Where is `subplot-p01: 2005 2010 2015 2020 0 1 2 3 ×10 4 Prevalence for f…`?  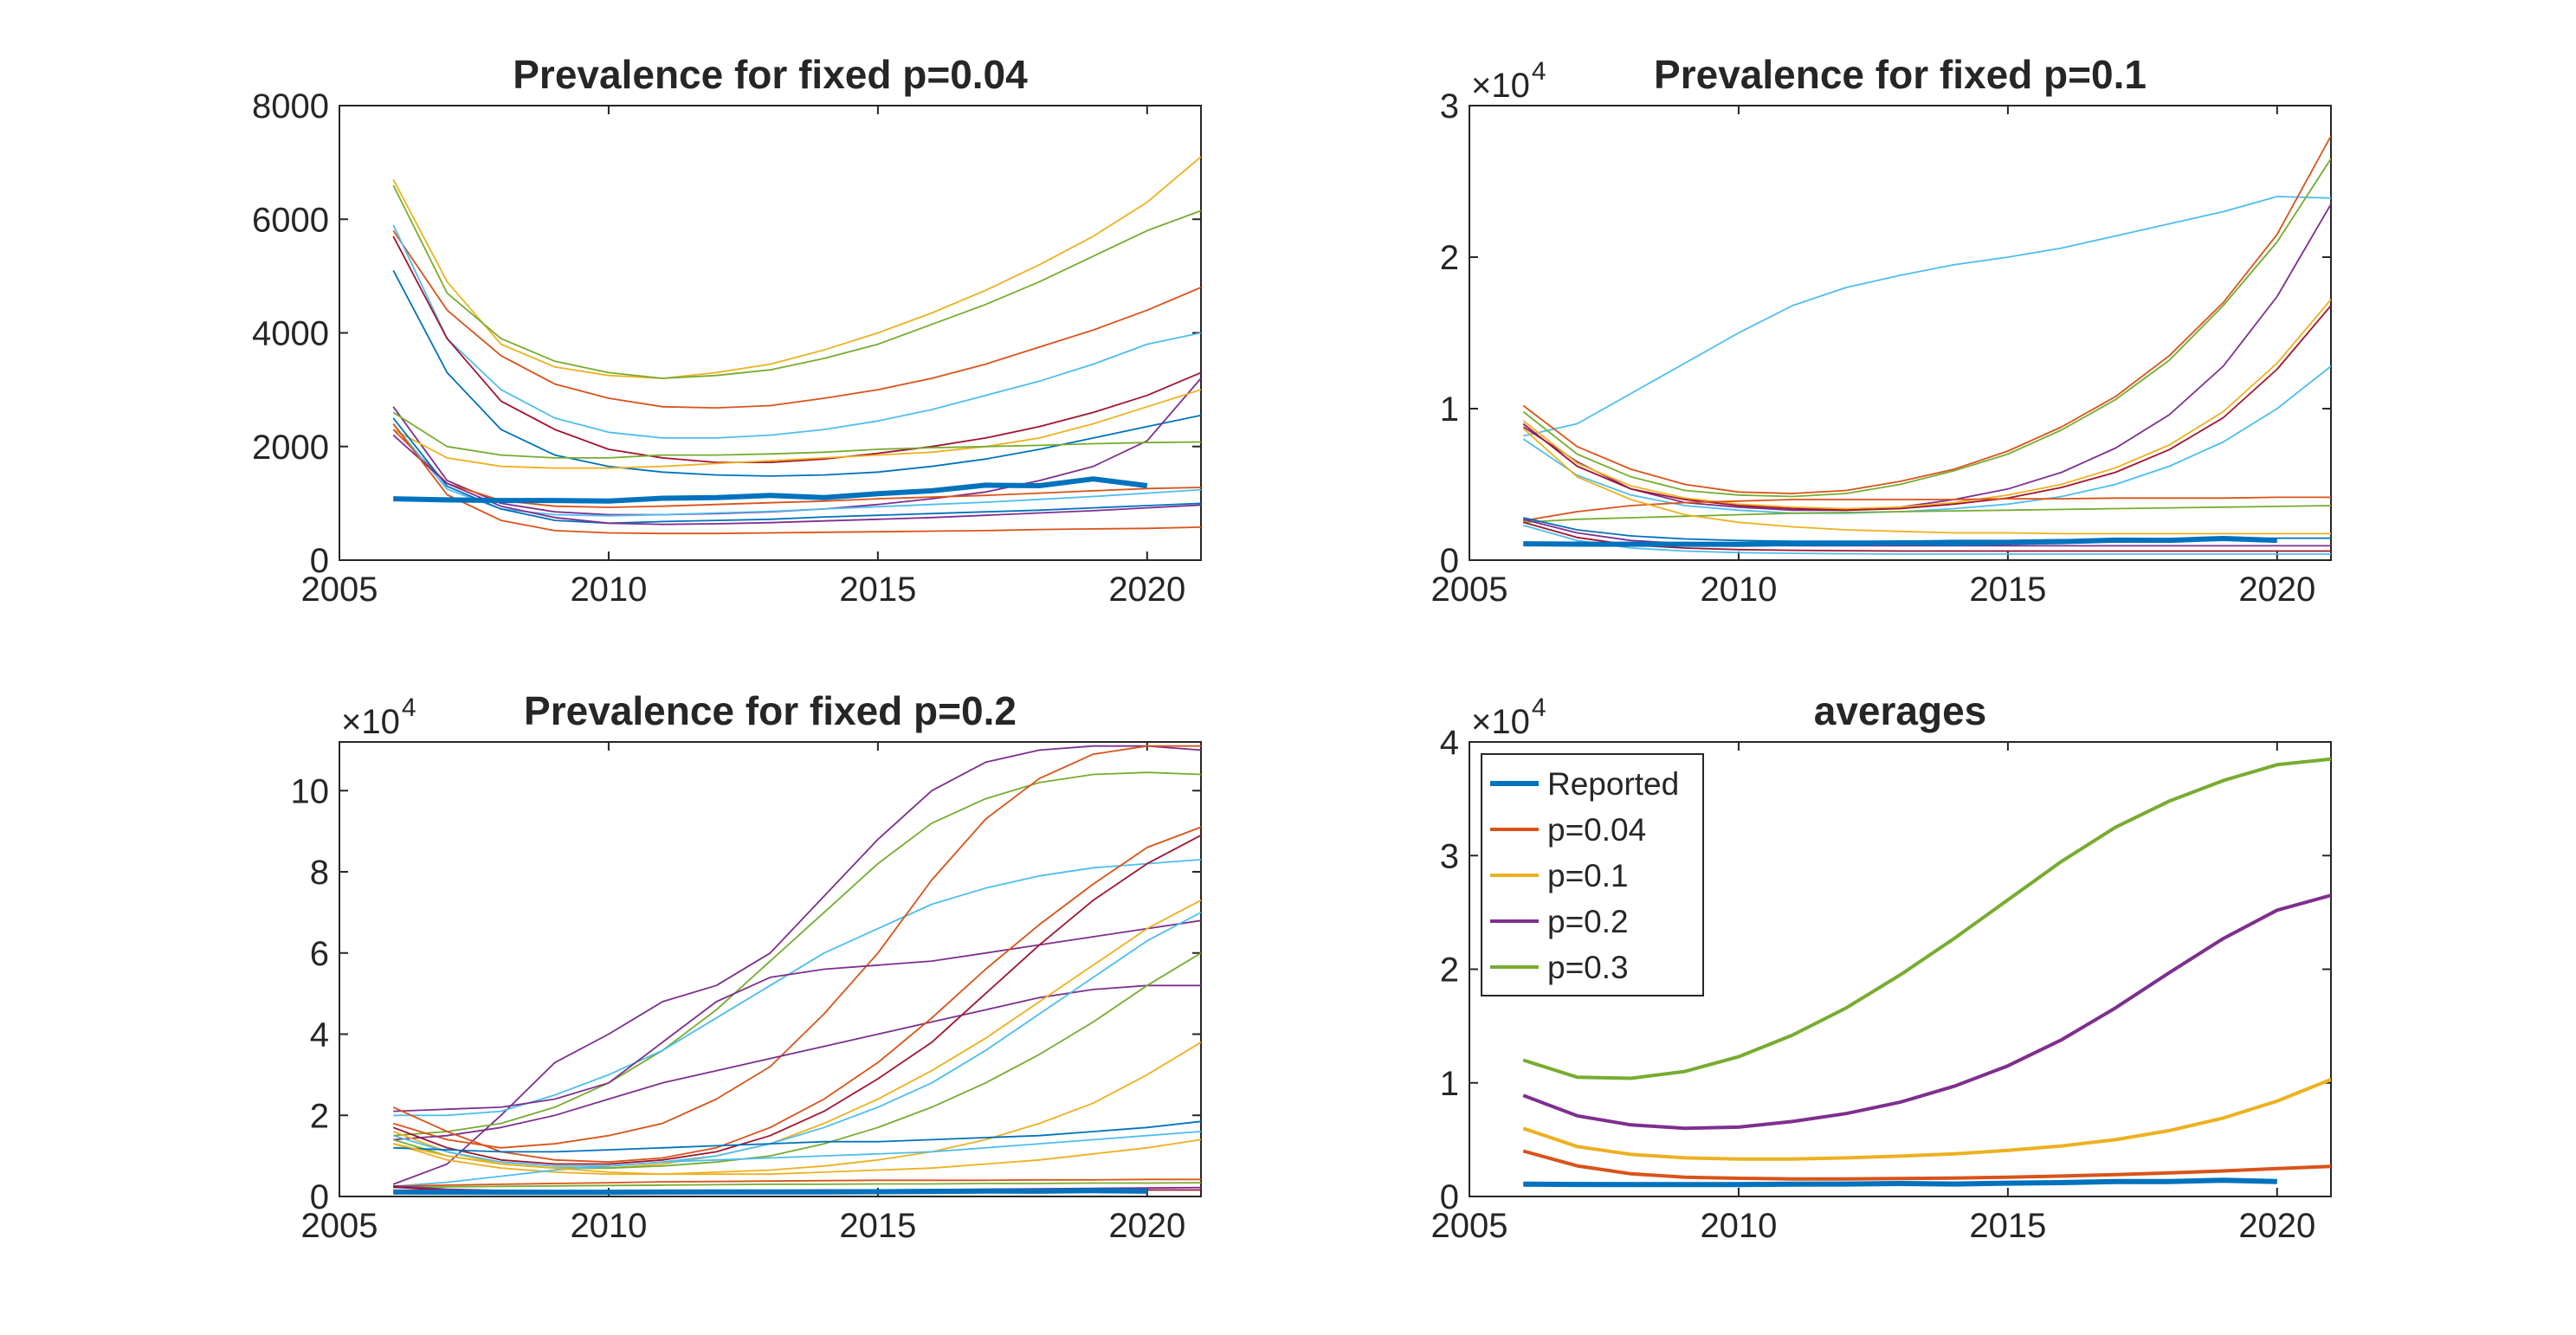
subplot-p01: 2005 2010 2015 2020 0 1 2 3 ×10 4 Prevalence for f… is located at coordinates (1881, 330).